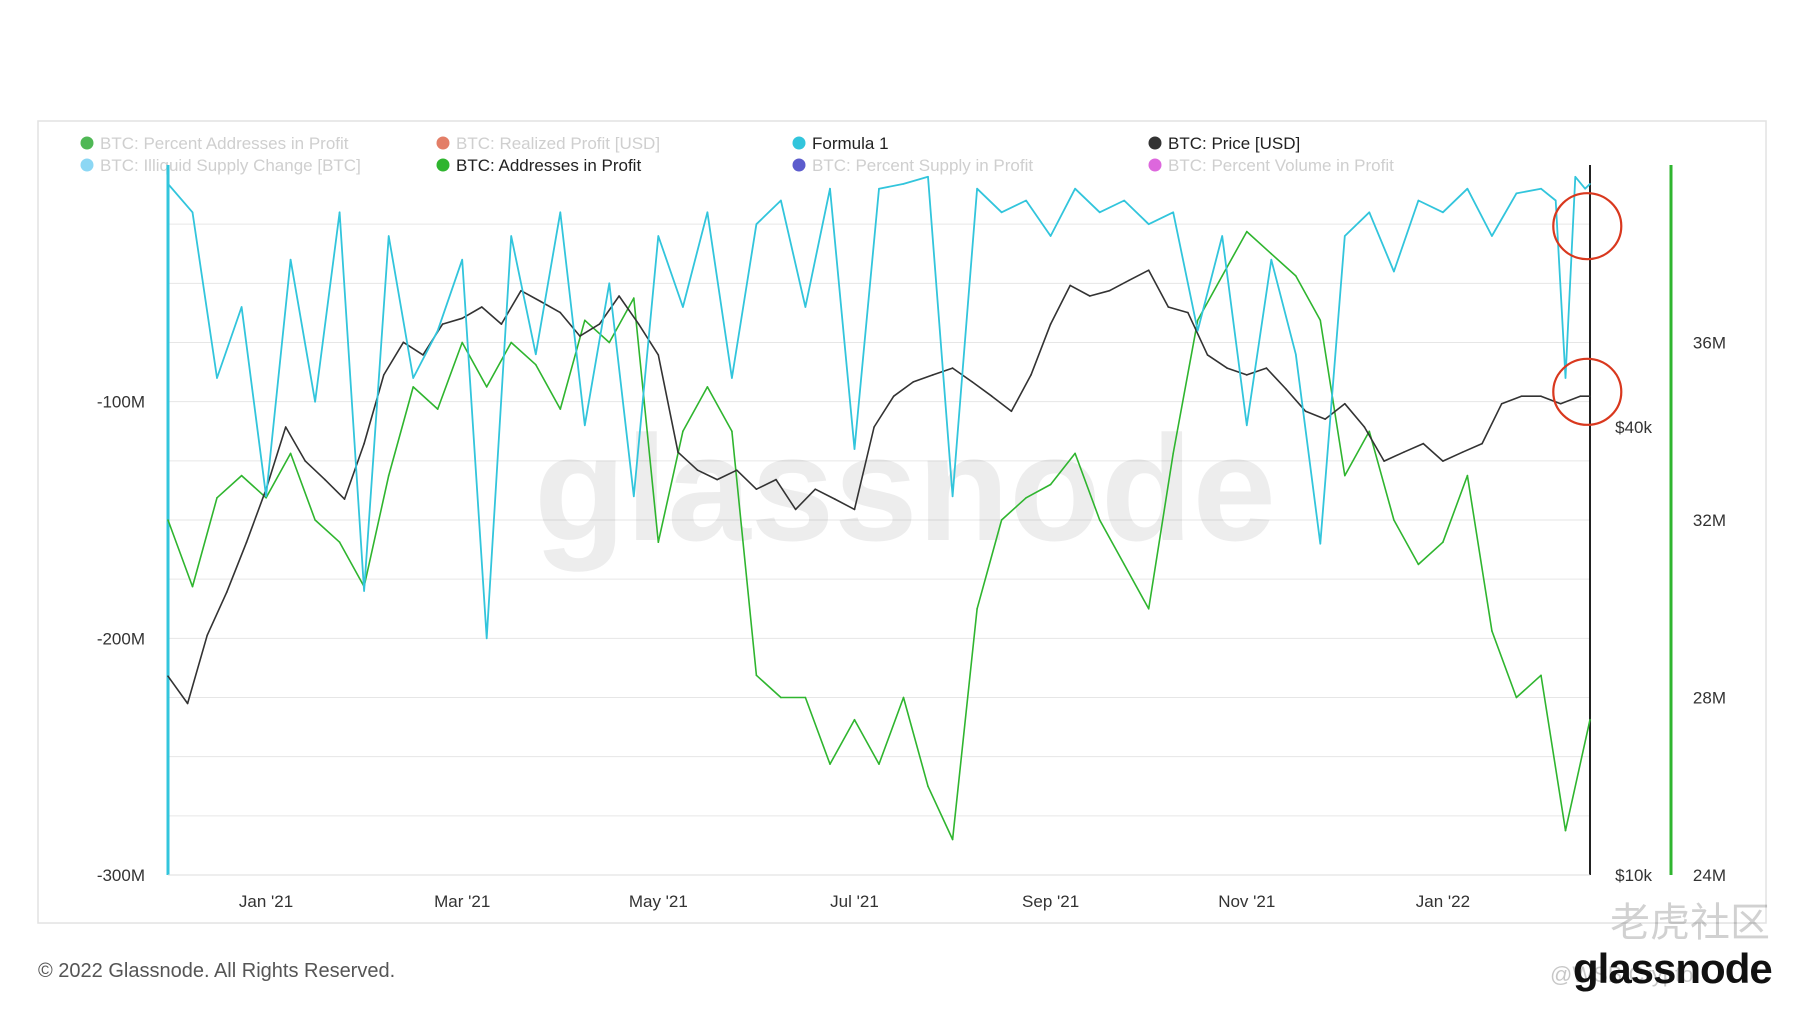 Image resolution: width=1800 pixels, height=1013 pixels. Describe the element at coordinates (1281, 165) in the screenshot. I see `legend-entry: BTC: Percent Volume in Profit` at that location.